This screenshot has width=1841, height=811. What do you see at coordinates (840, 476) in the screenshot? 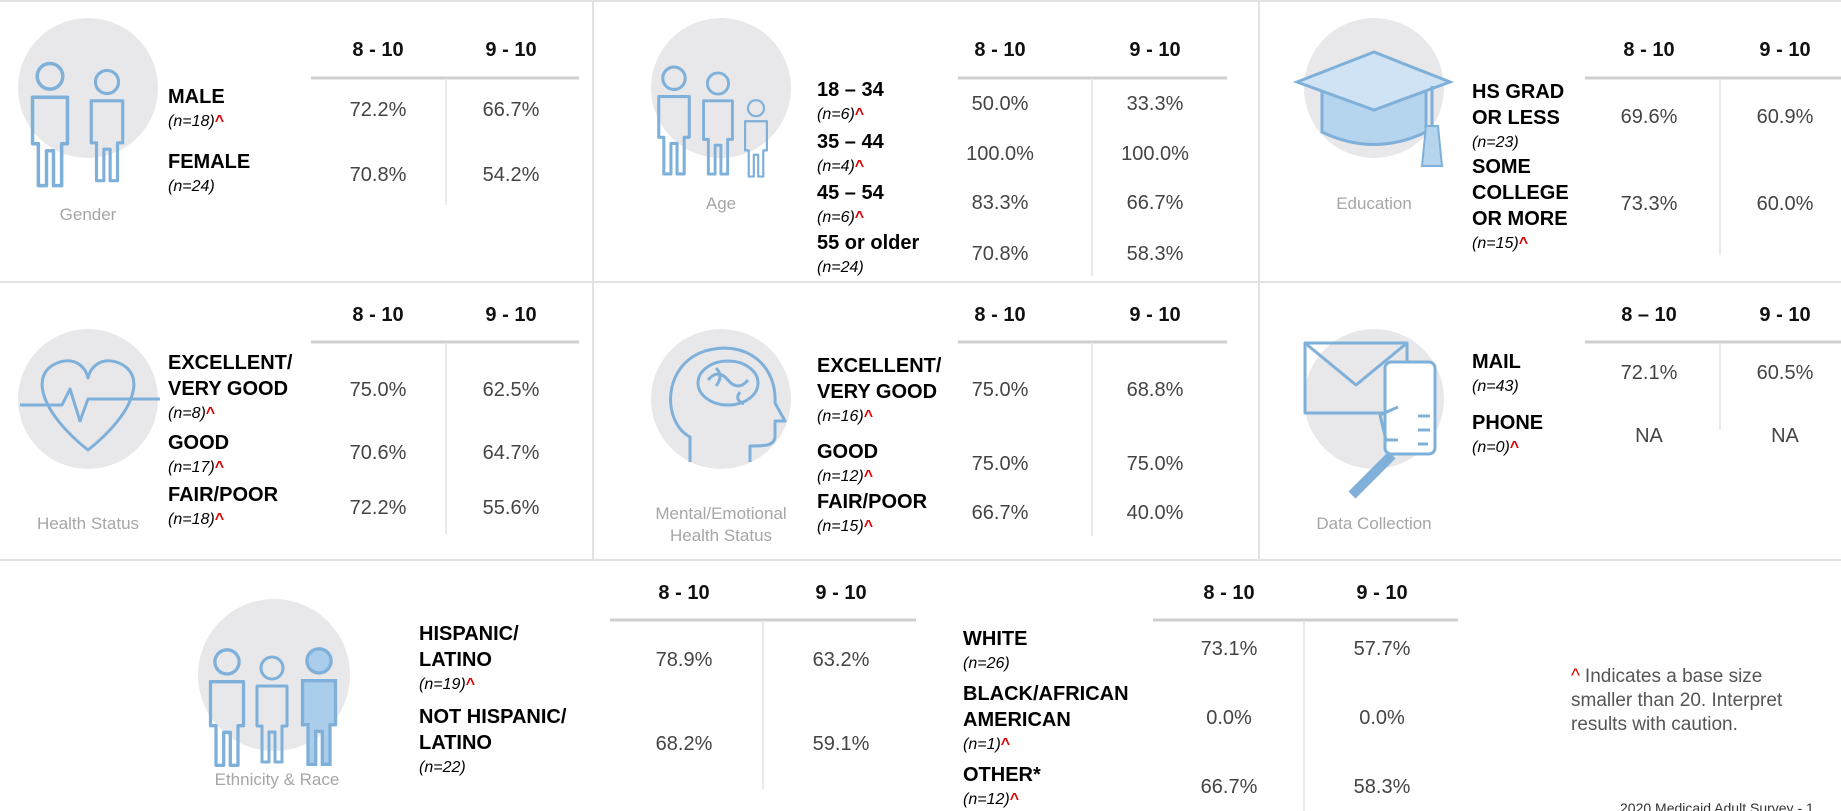
I see `base-size-n: (n=12)` at bounding box center [840, 476].